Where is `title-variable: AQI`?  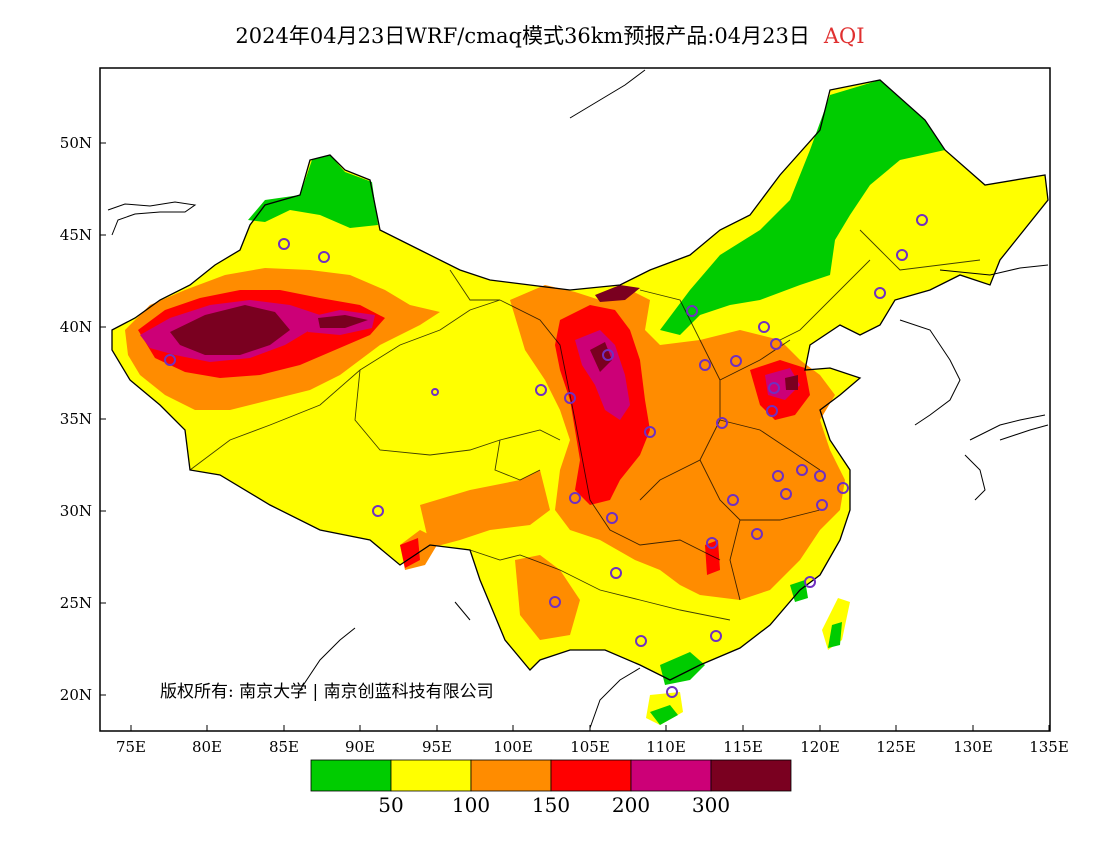
title-variable: AQI is located at coordinates (844, 36).